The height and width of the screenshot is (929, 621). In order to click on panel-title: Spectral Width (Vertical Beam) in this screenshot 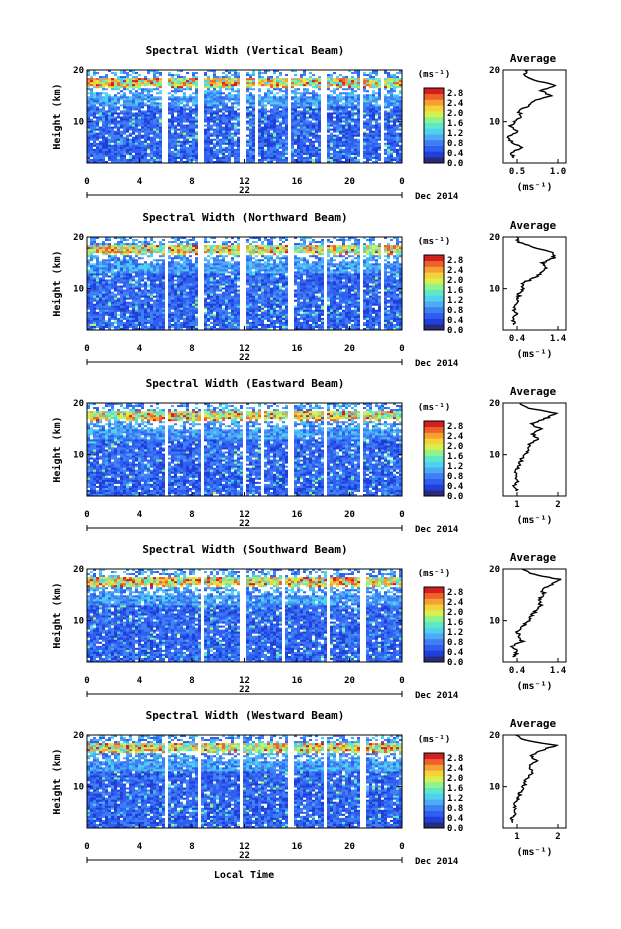, I will do `click(245, 50)`.